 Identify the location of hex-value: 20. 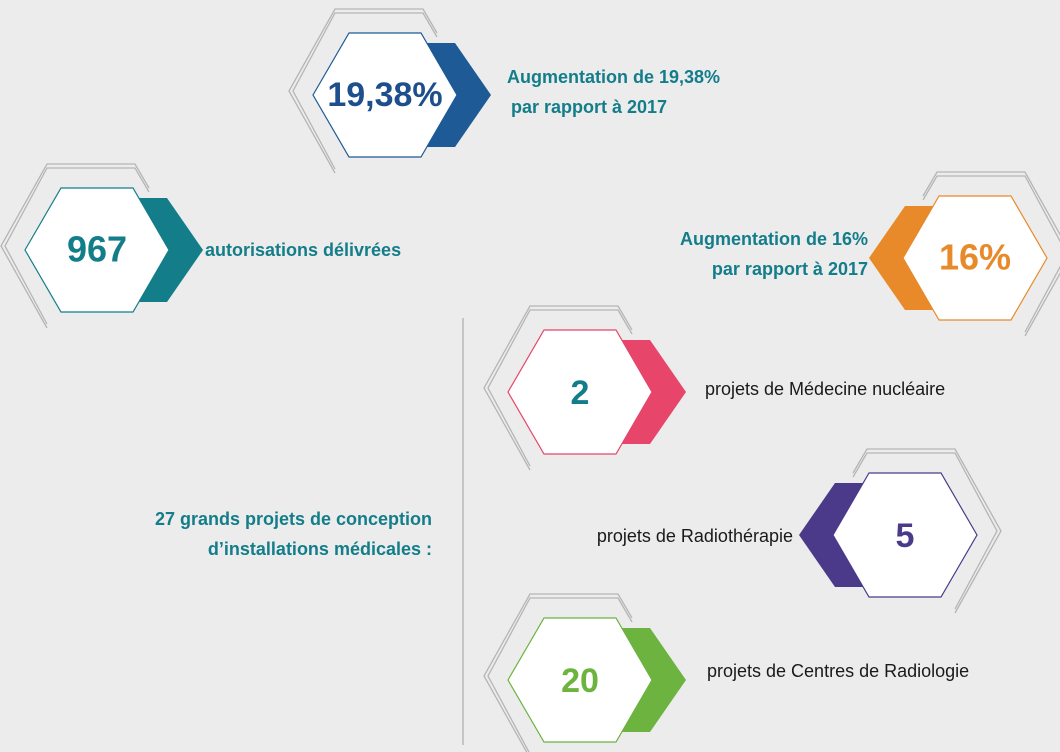
(580, 681).